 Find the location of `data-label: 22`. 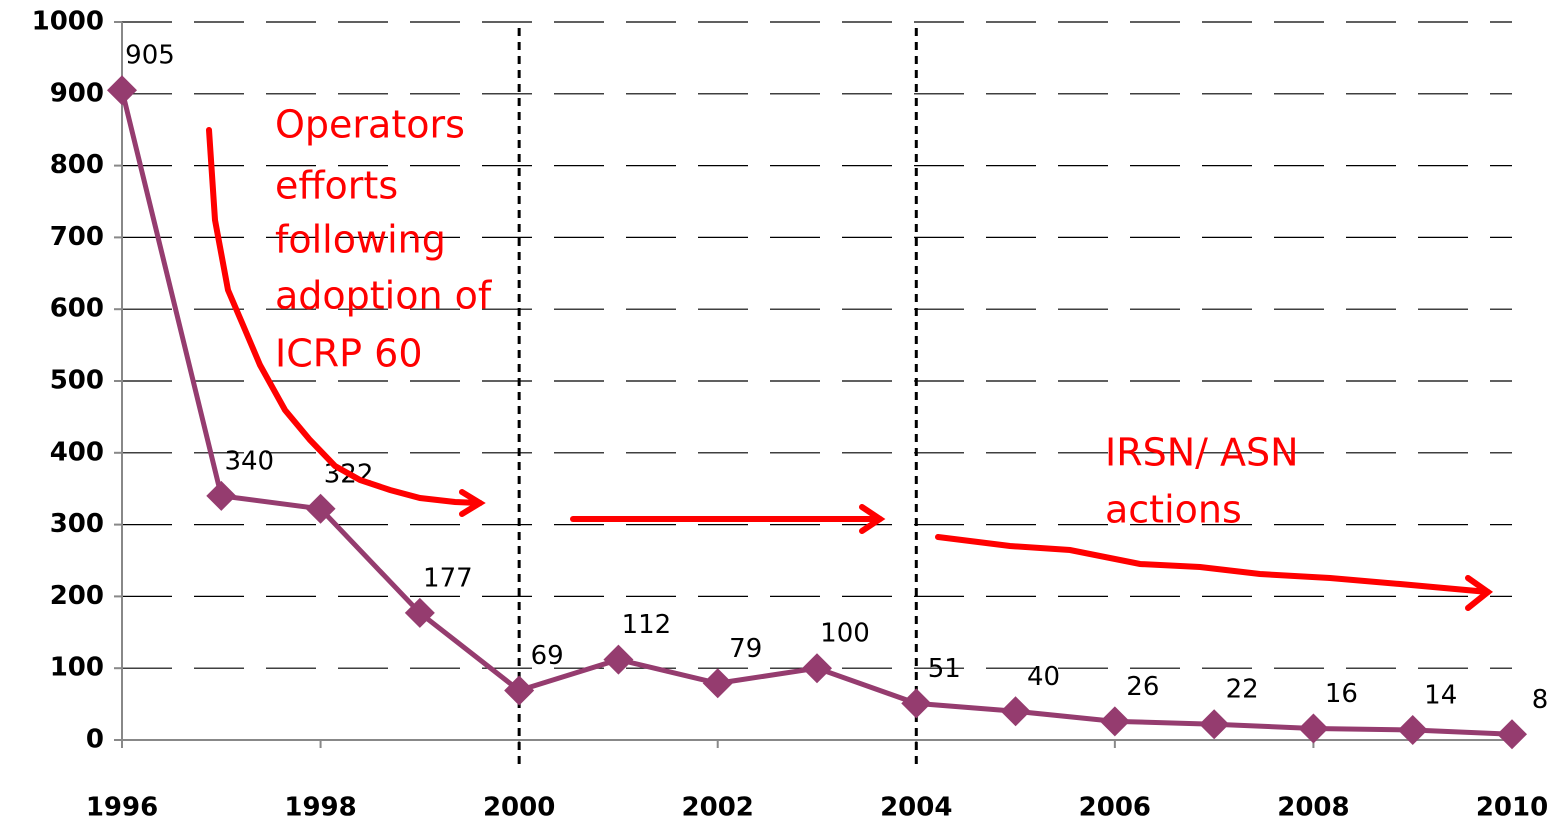

data-label: 22 is located at coordinates (1242, 690).